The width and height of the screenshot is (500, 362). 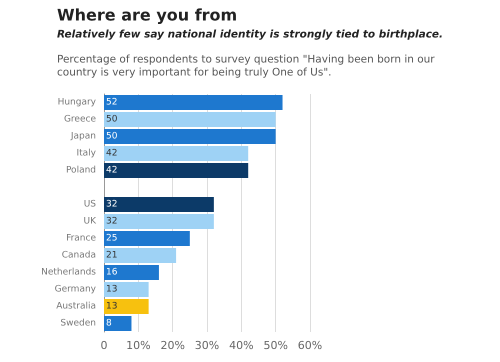 What do you see at coordinates (78, 323) in the screenshot?
I see `y-tick-label: Sweden` at bounding box center [78, 323].